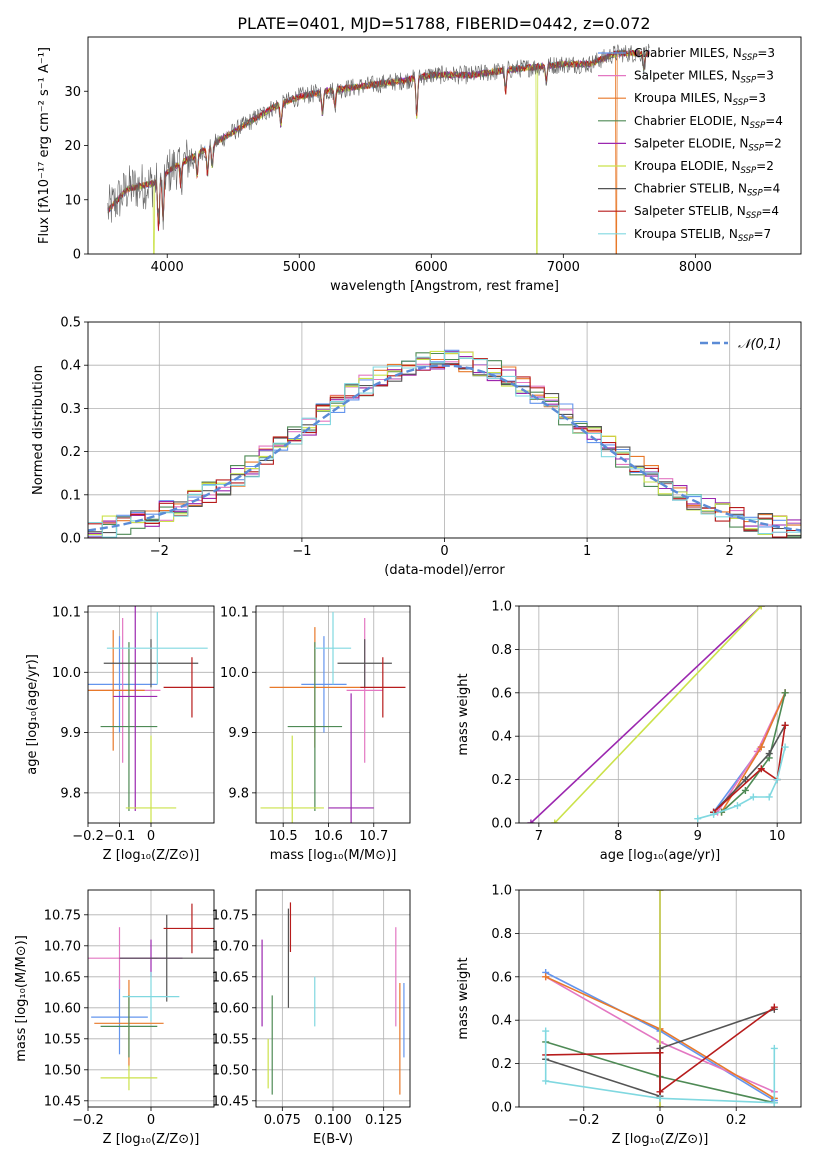 The height and width of the screenshot is (1170, 819). What do you see at coordinates (70, 323) in the screenshot?
I see `y-tick-label: 0.5` at bounding box center [70, 323].